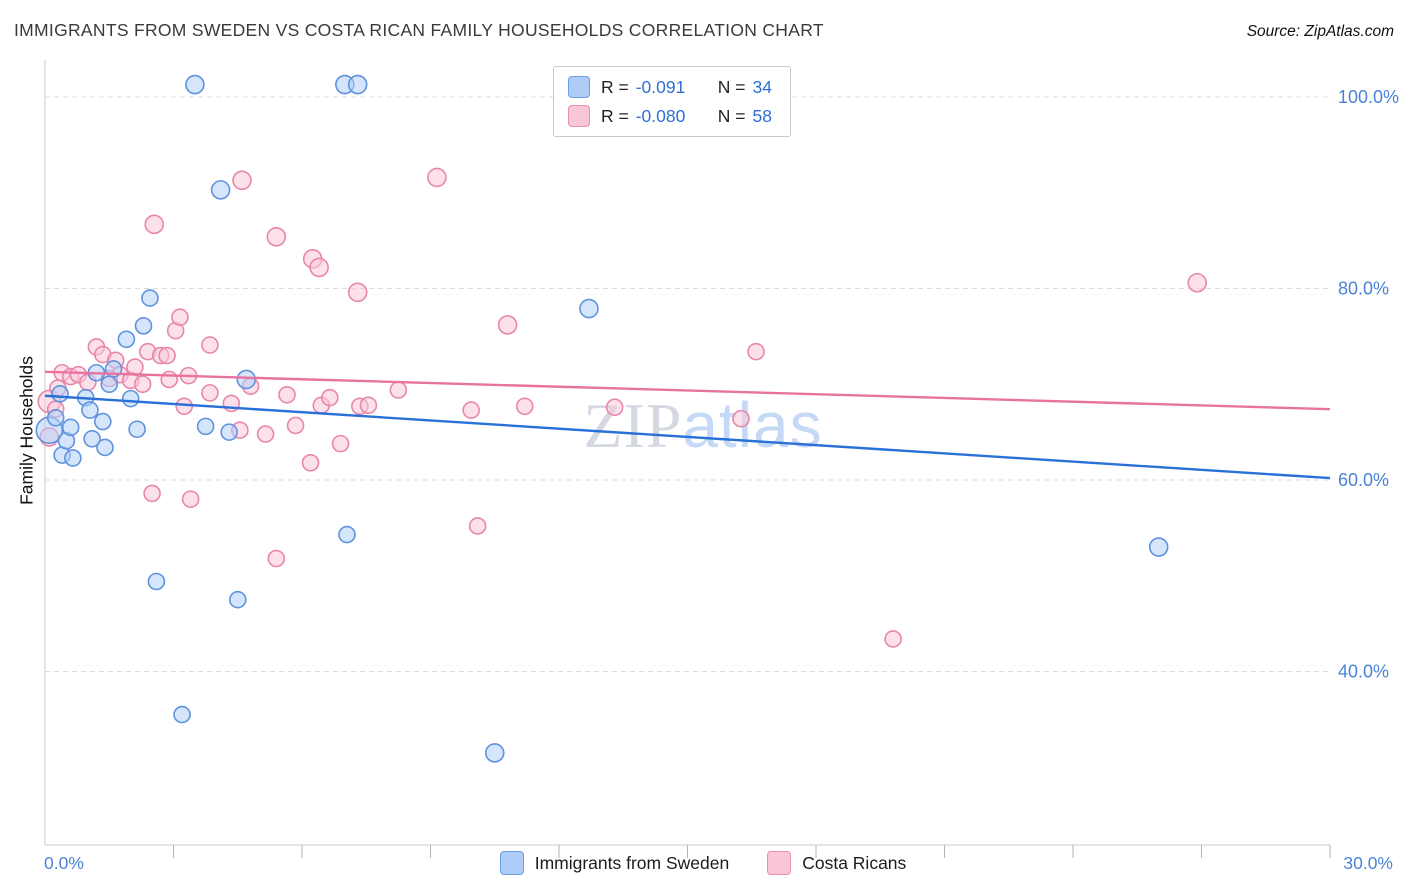  I want to click on series-legend: Immigrants from Sweden Costa Ricans, so click(703, 863).